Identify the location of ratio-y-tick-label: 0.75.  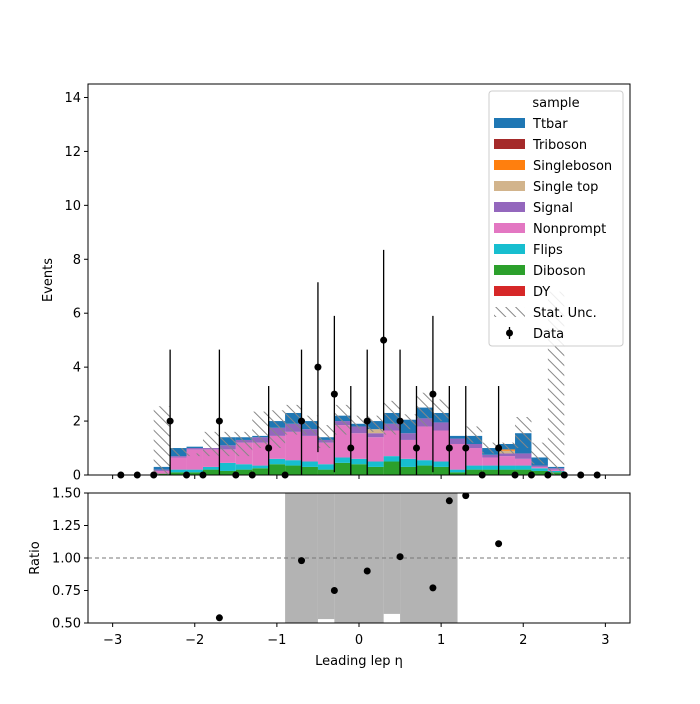
(66, 591).